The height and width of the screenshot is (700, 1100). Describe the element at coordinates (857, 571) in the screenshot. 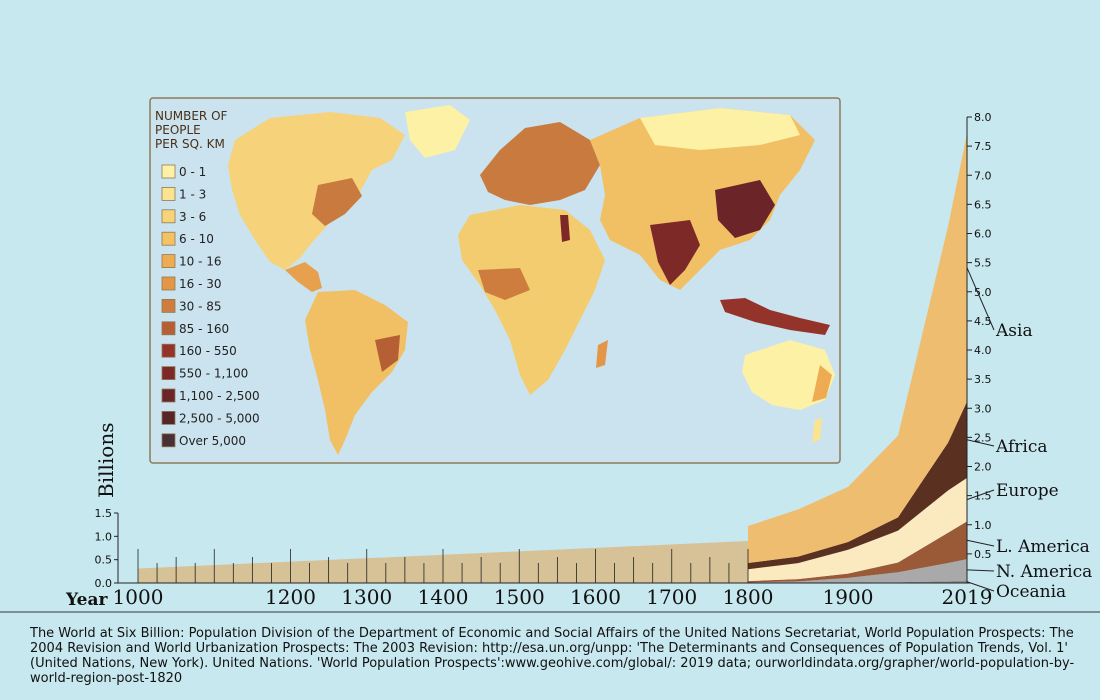

I see `area-n-america` at that location.